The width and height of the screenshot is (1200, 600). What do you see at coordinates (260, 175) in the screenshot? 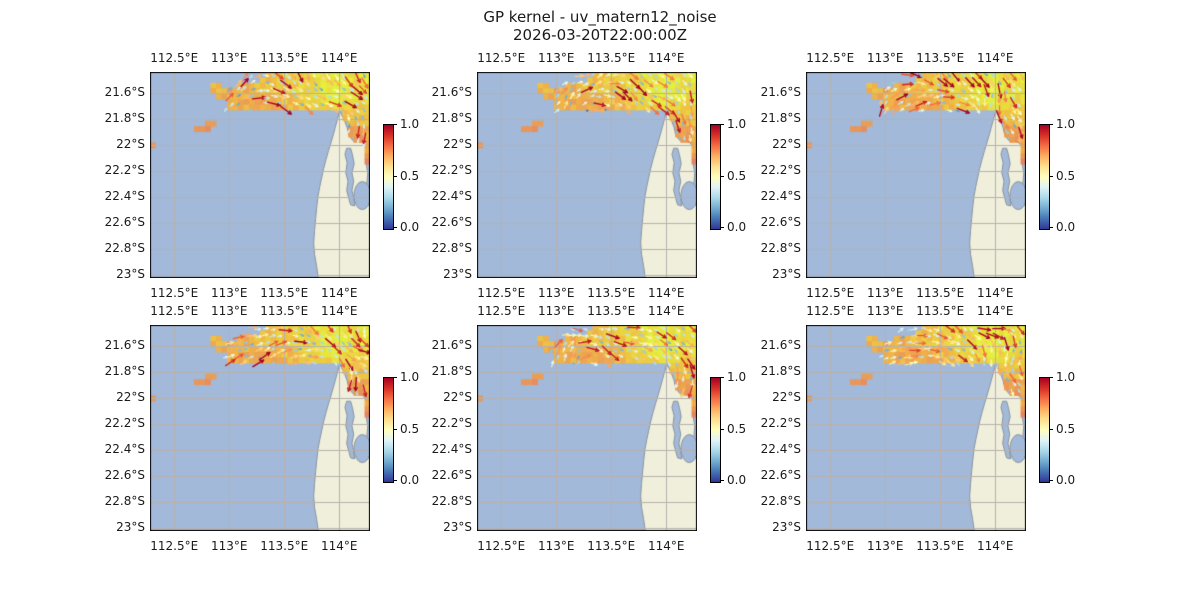
I see `map-canvas-r0c0` at bounding box center [260, 175].